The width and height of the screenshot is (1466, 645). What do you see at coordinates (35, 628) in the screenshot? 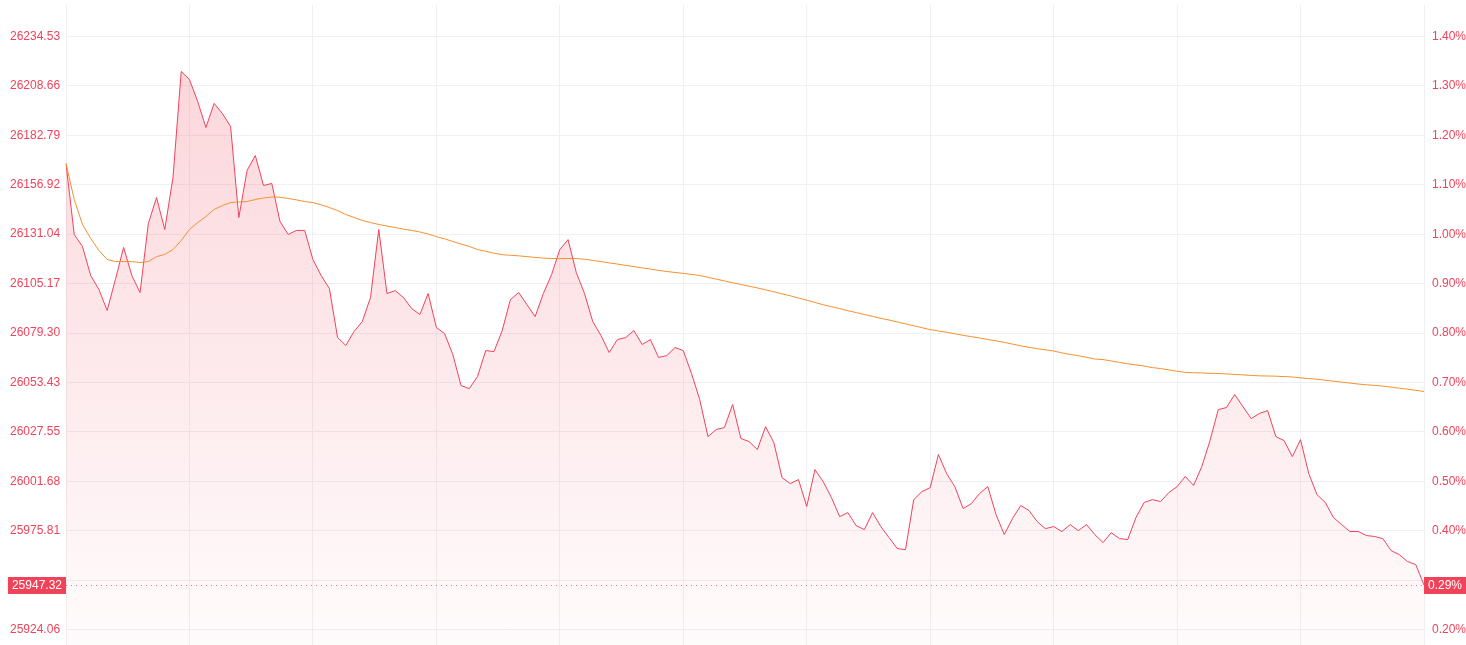
I see `y-tick-label: 25924.06` at bounding box center [35, 628].